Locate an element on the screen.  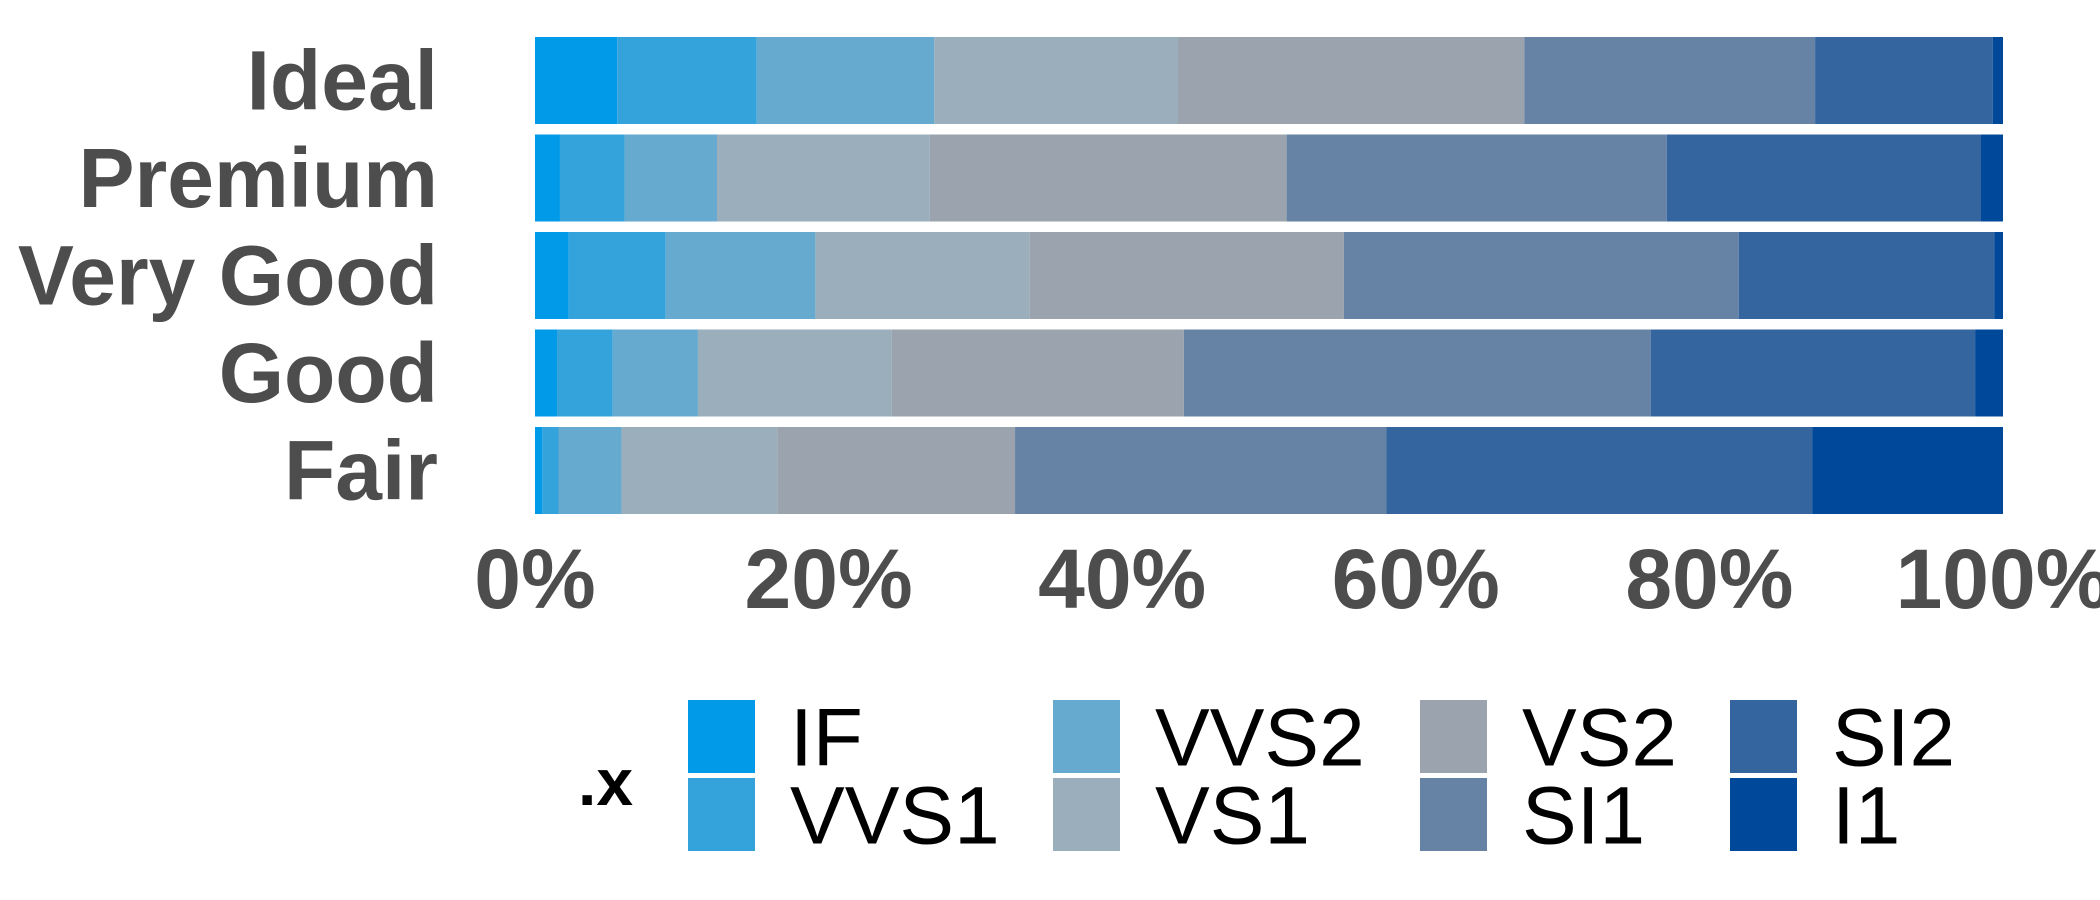
bar-very-good-vvs2 is located at coordinates (740, 275).